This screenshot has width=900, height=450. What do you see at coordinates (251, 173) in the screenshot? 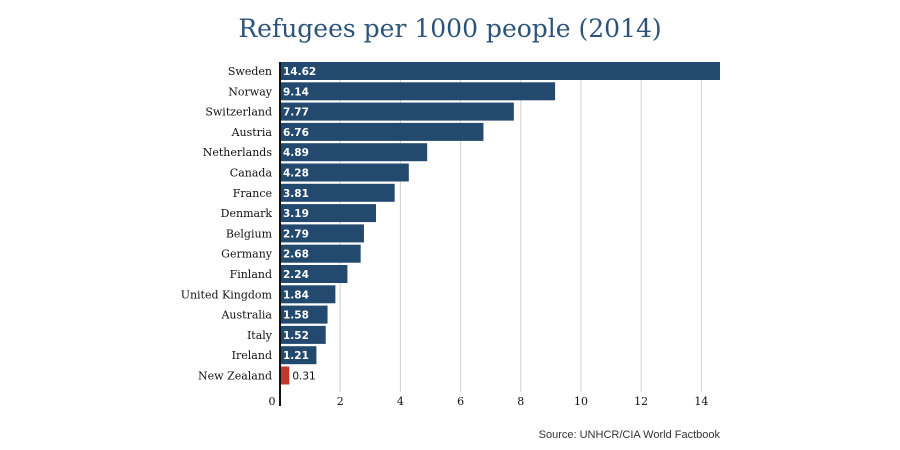
I see `category-label: Canada` at bounding box center [251, 173].